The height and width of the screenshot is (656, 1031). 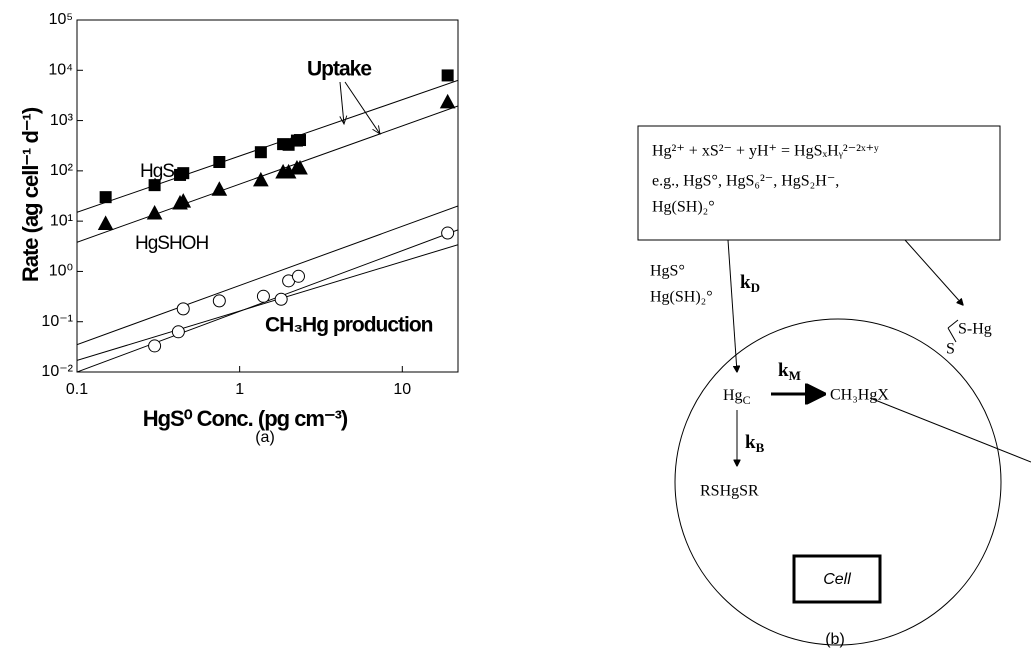 What do you see at coordinates (681, 297) in the screenshot?
I see `species: Hg(SH)₂°` at bounding box center [681, 297].